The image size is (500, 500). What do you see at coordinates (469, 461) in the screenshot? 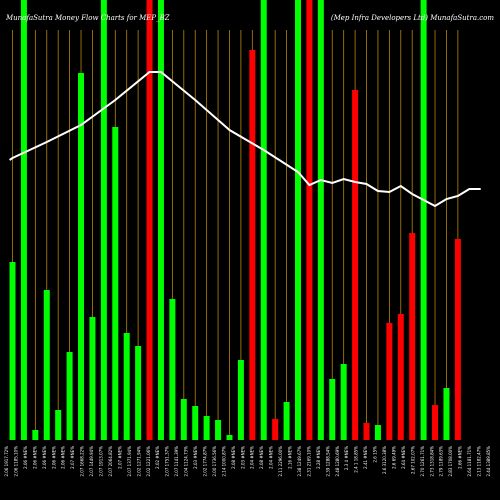
I see `x-tick-label: 2.64 1181.71%` at bounding box center [469, 461].